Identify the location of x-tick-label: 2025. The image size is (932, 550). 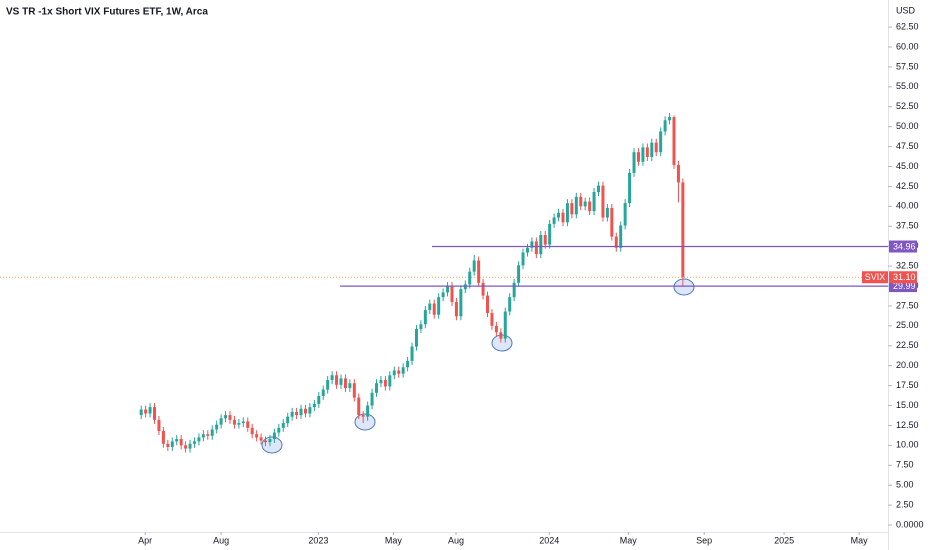
(784, 540).